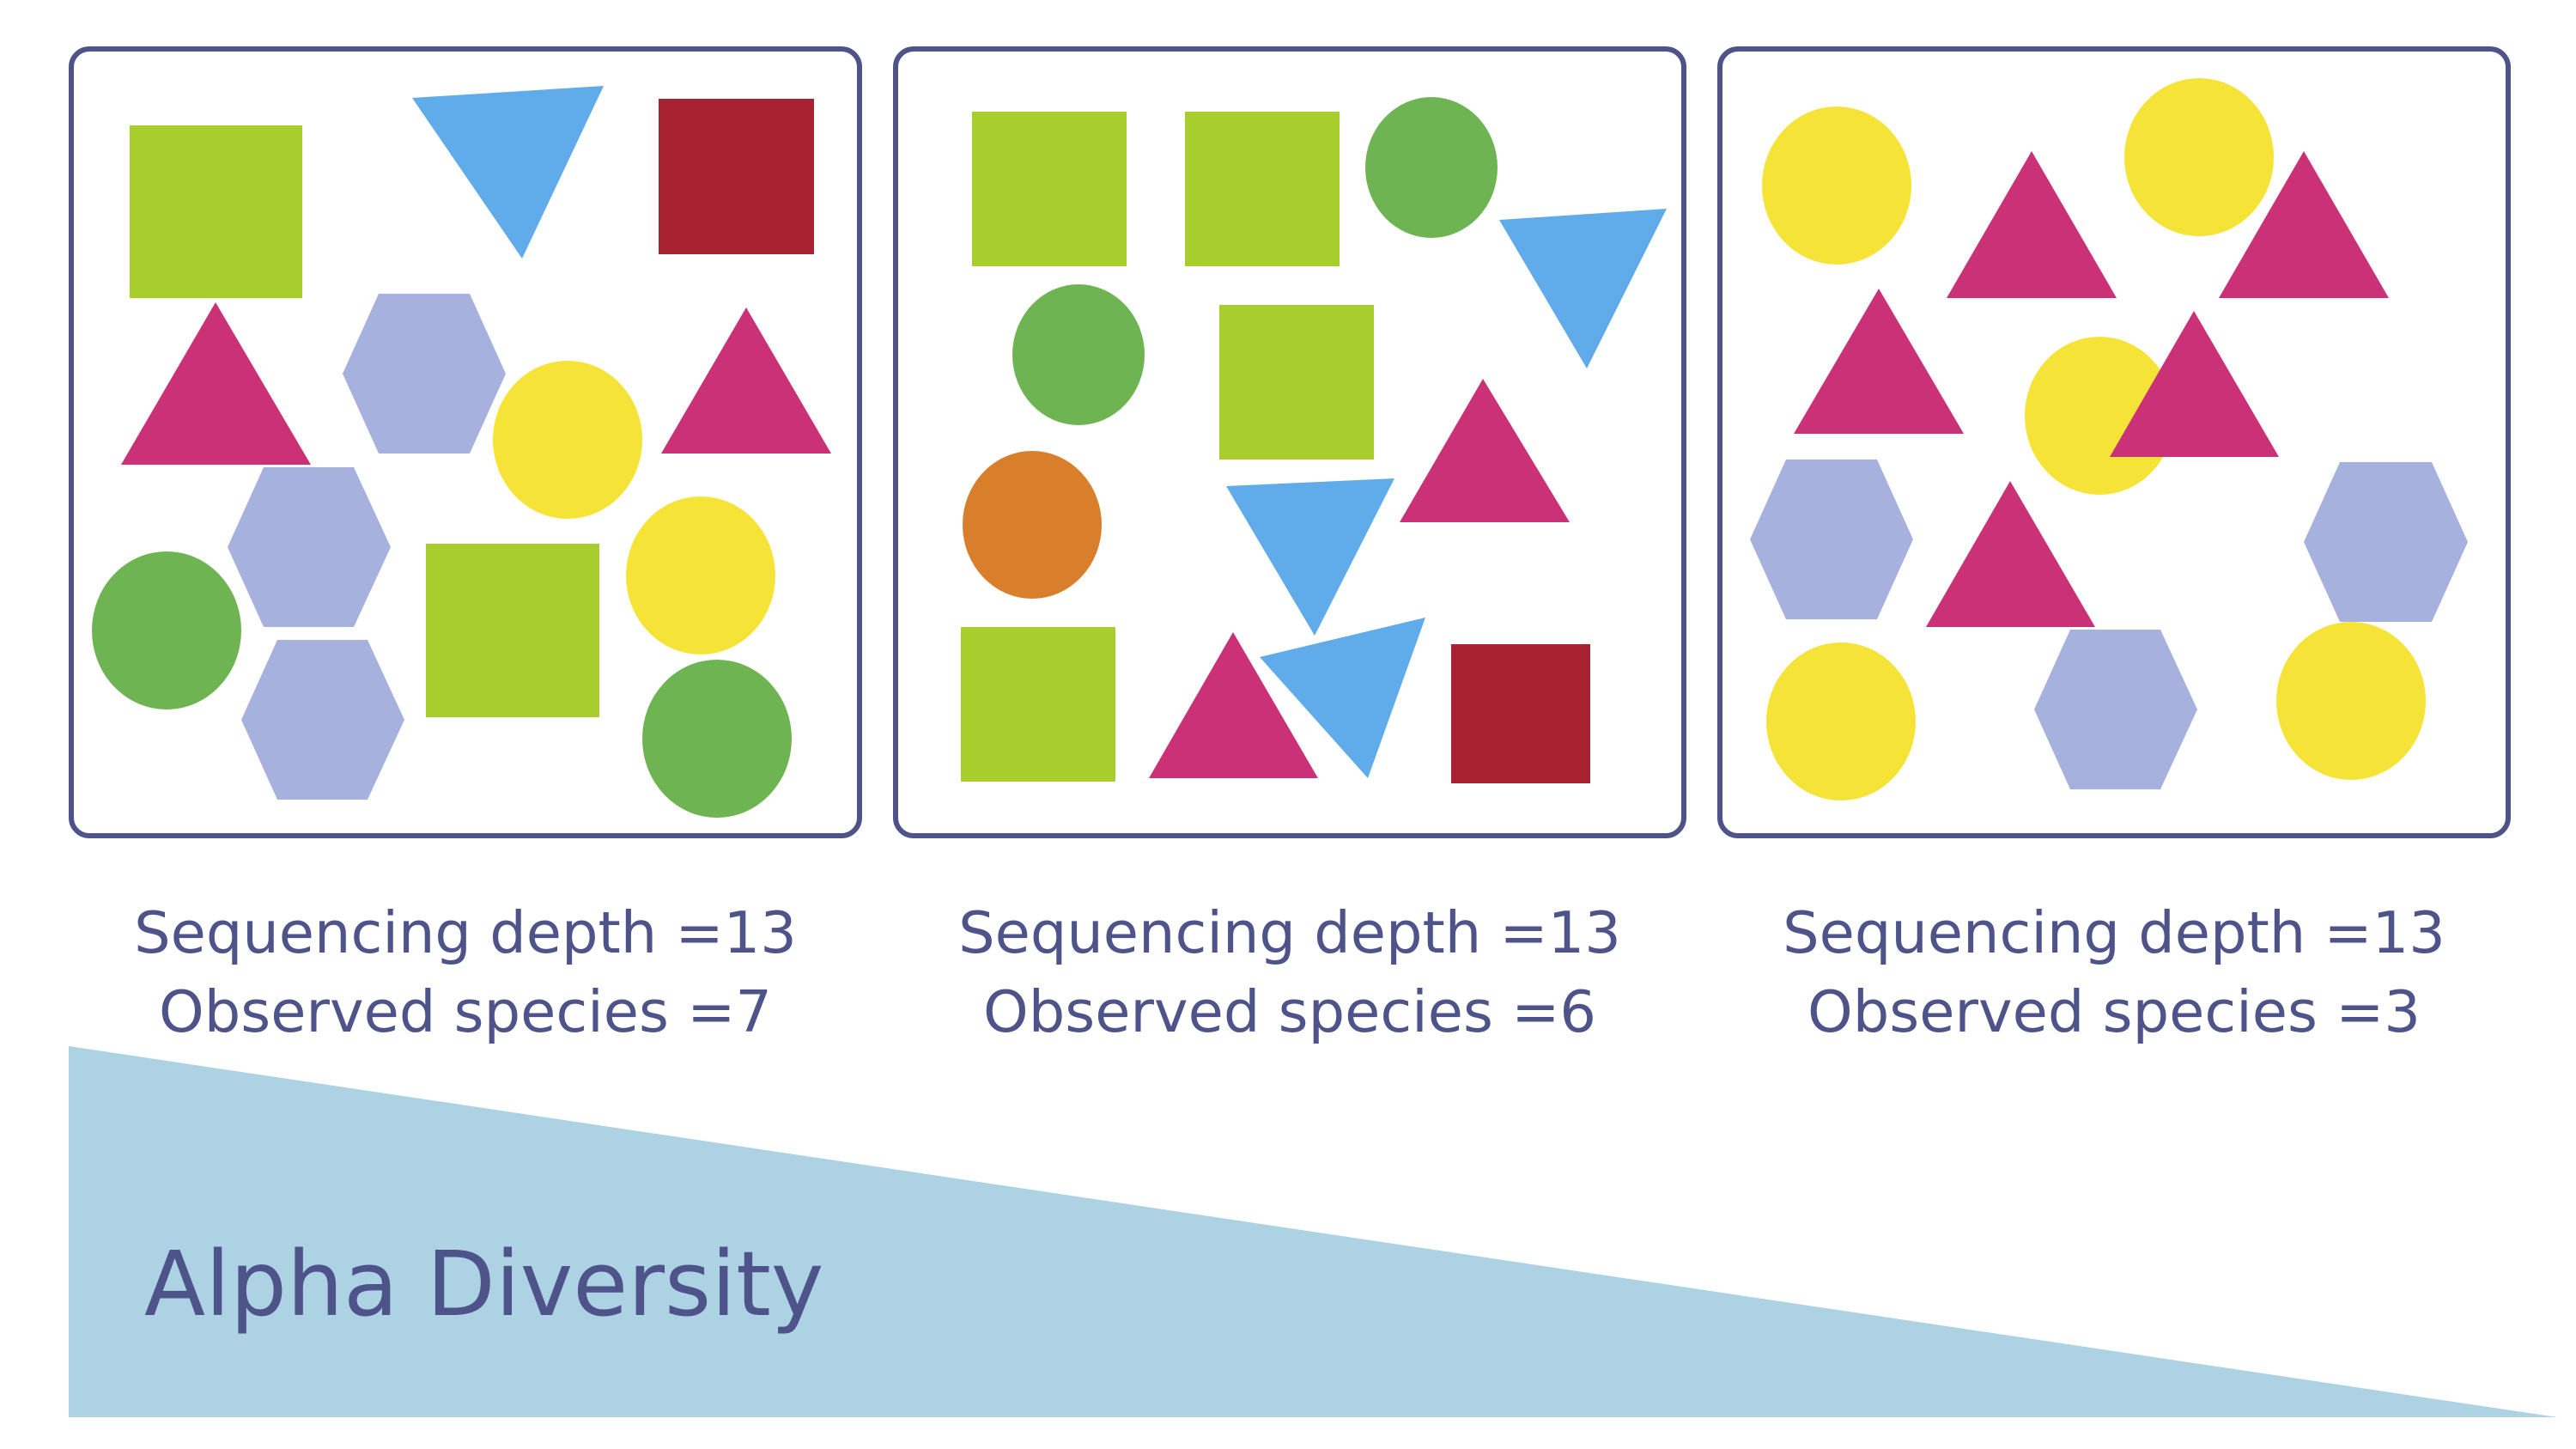 The width and height of the screenshot is (2576, 1449). I want to click on panel-2-caption: Sequencing depth =13 Observed species =6, so click(1290, 972).